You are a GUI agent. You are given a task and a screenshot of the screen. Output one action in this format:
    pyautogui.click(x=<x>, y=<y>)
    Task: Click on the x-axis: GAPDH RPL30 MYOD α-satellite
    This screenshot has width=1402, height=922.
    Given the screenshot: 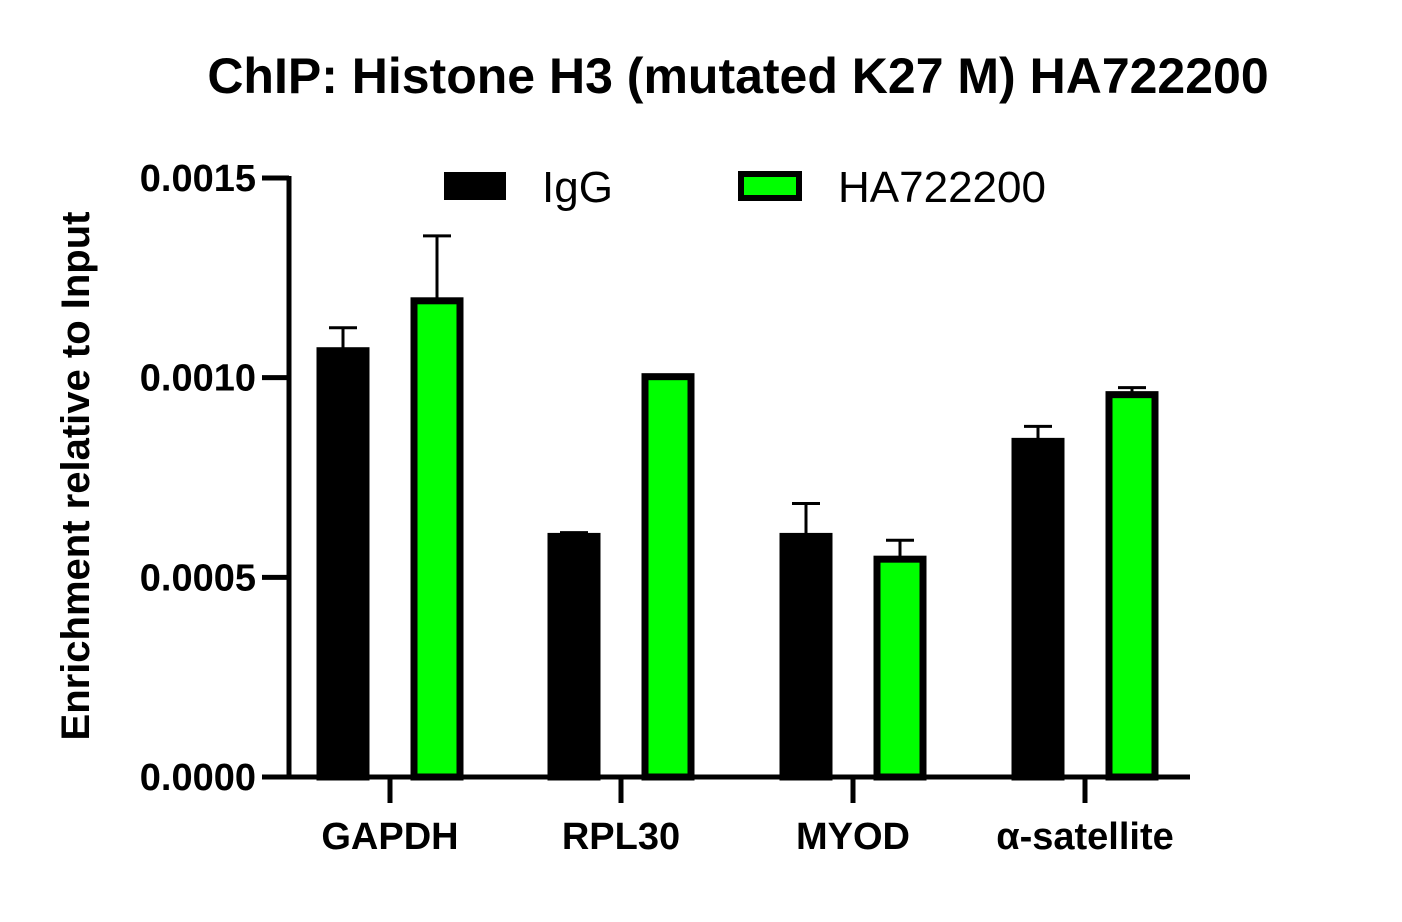 What is the action you would take?
    pyautogui.click(x=738, y=816)
    